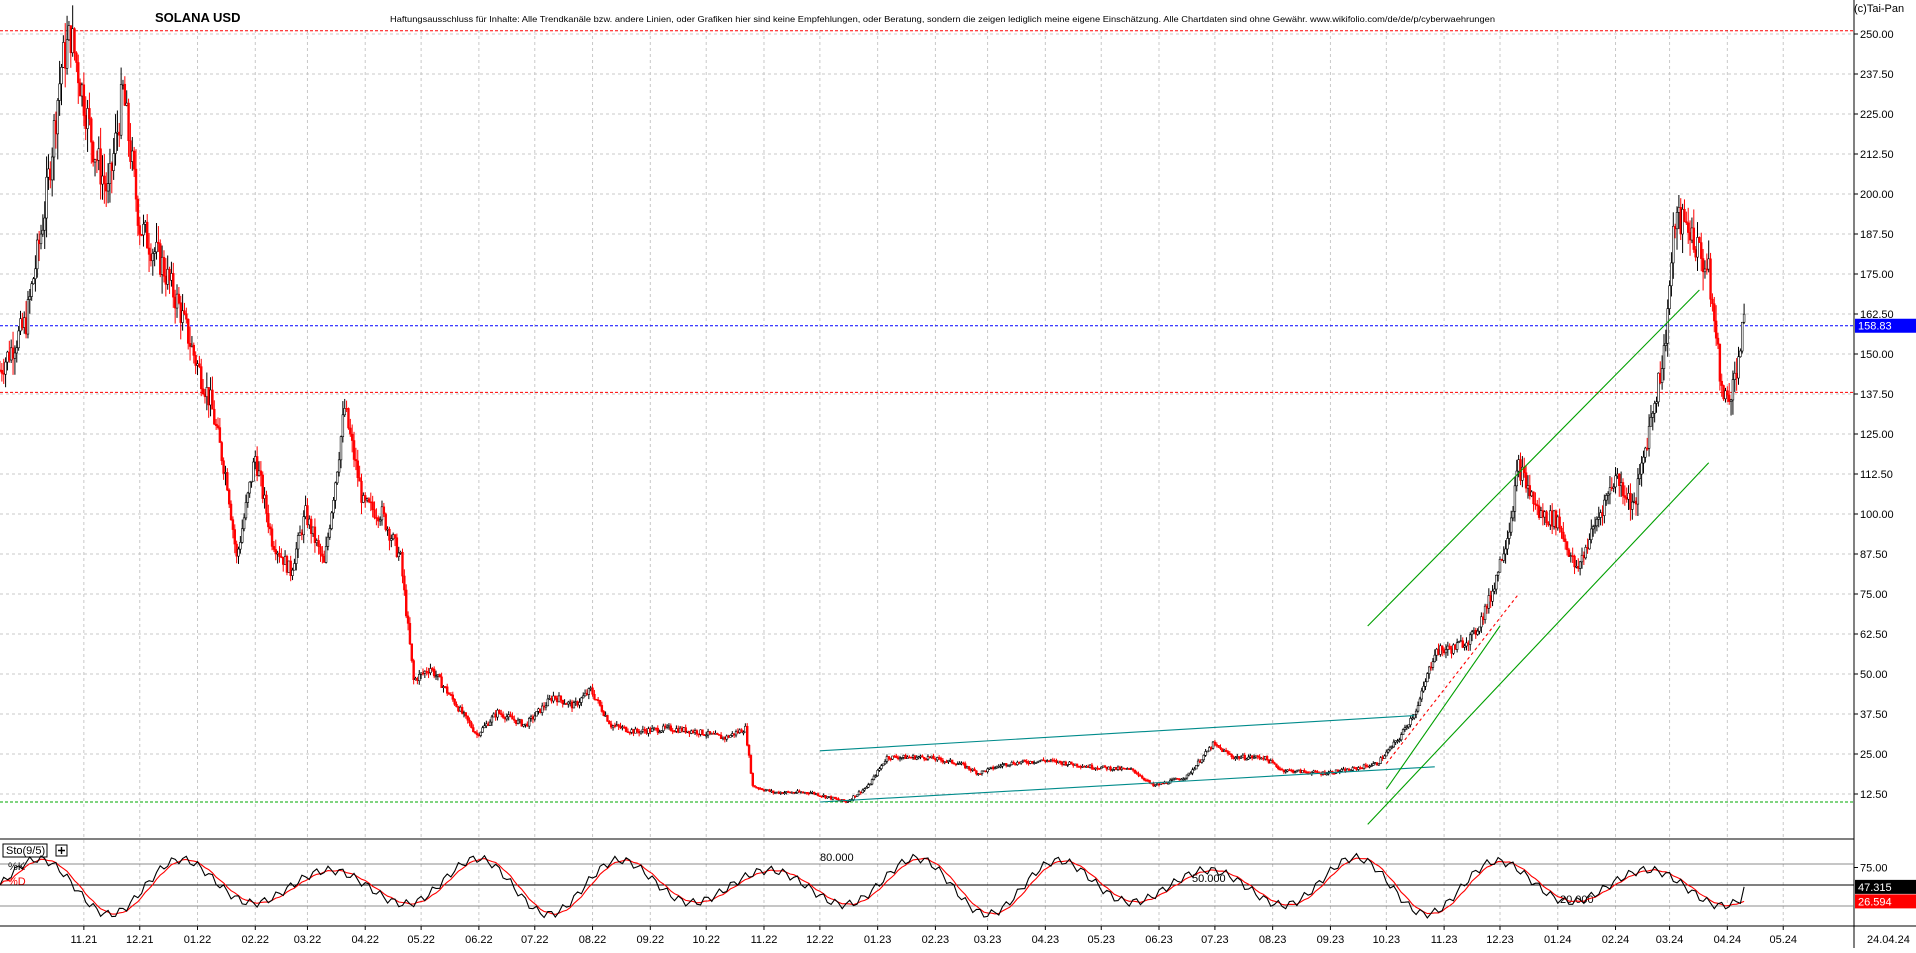  I want to click on trend-line, so click(1538, 643).